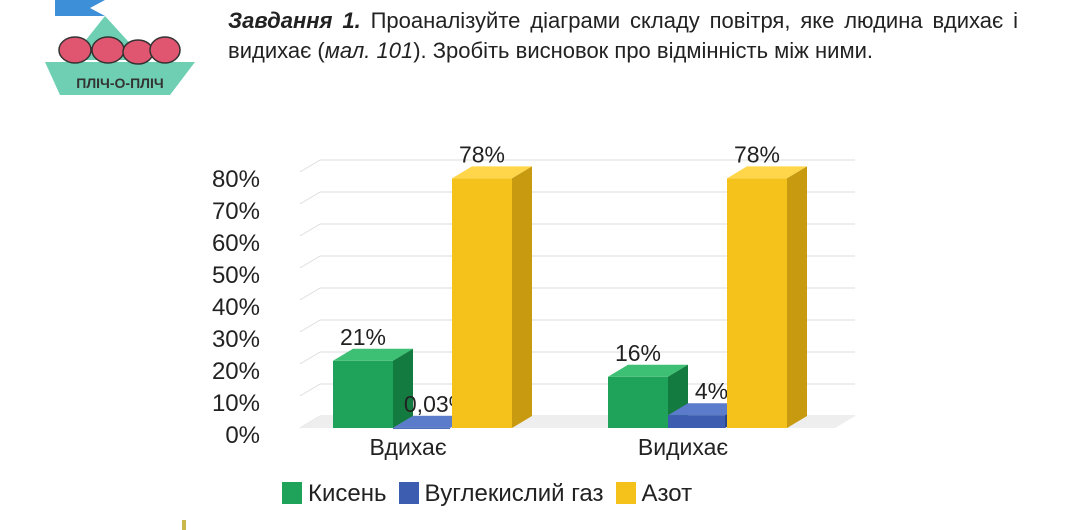 This screenshot has height=530, width=1080. What do you see at coordinates (120, 47) in the screenshot?
I see `logo-plich-o-plich: ПЛІЧ-О-ПЛІЧ` at bounding box center [120, 47].